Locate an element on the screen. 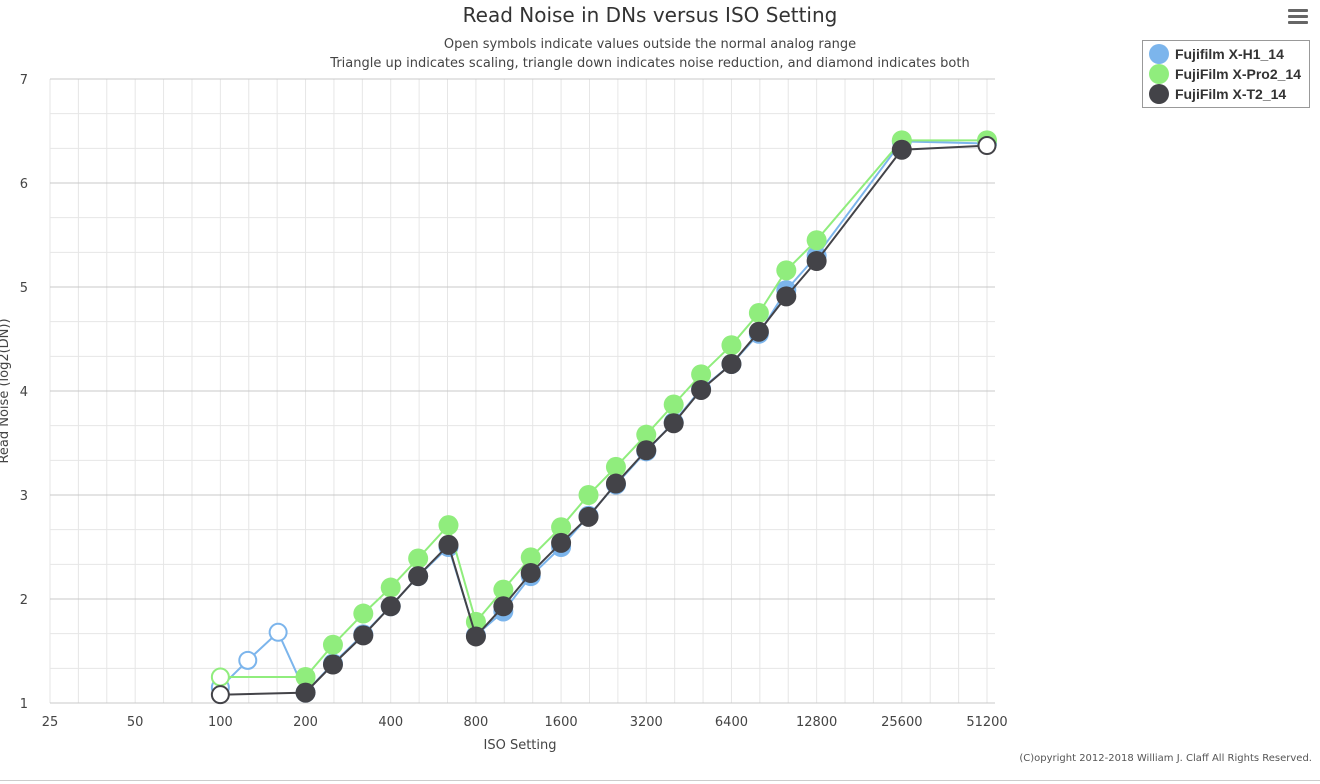 Image resolution: width=1320 pixels, height=784 pixels. y-tick-label: 6 is located at coordinates (24, 184).